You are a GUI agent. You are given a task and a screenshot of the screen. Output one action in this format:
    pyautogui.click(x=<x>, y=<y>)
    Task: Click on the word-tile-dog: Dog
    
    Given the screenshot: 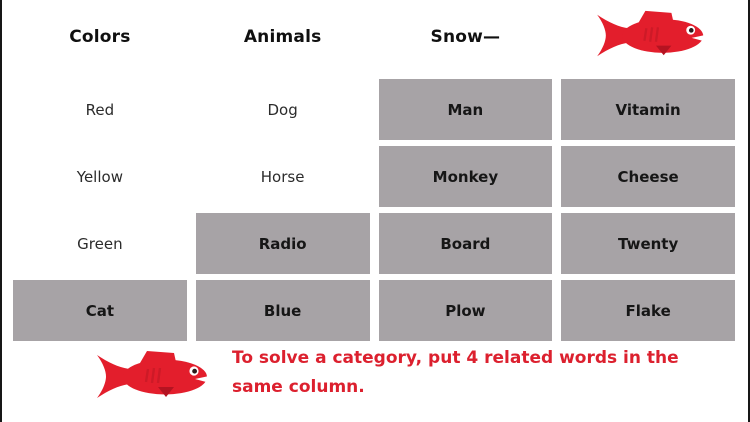 What is the action you would take?
    pyautogui.click(x=282, y=109)
    